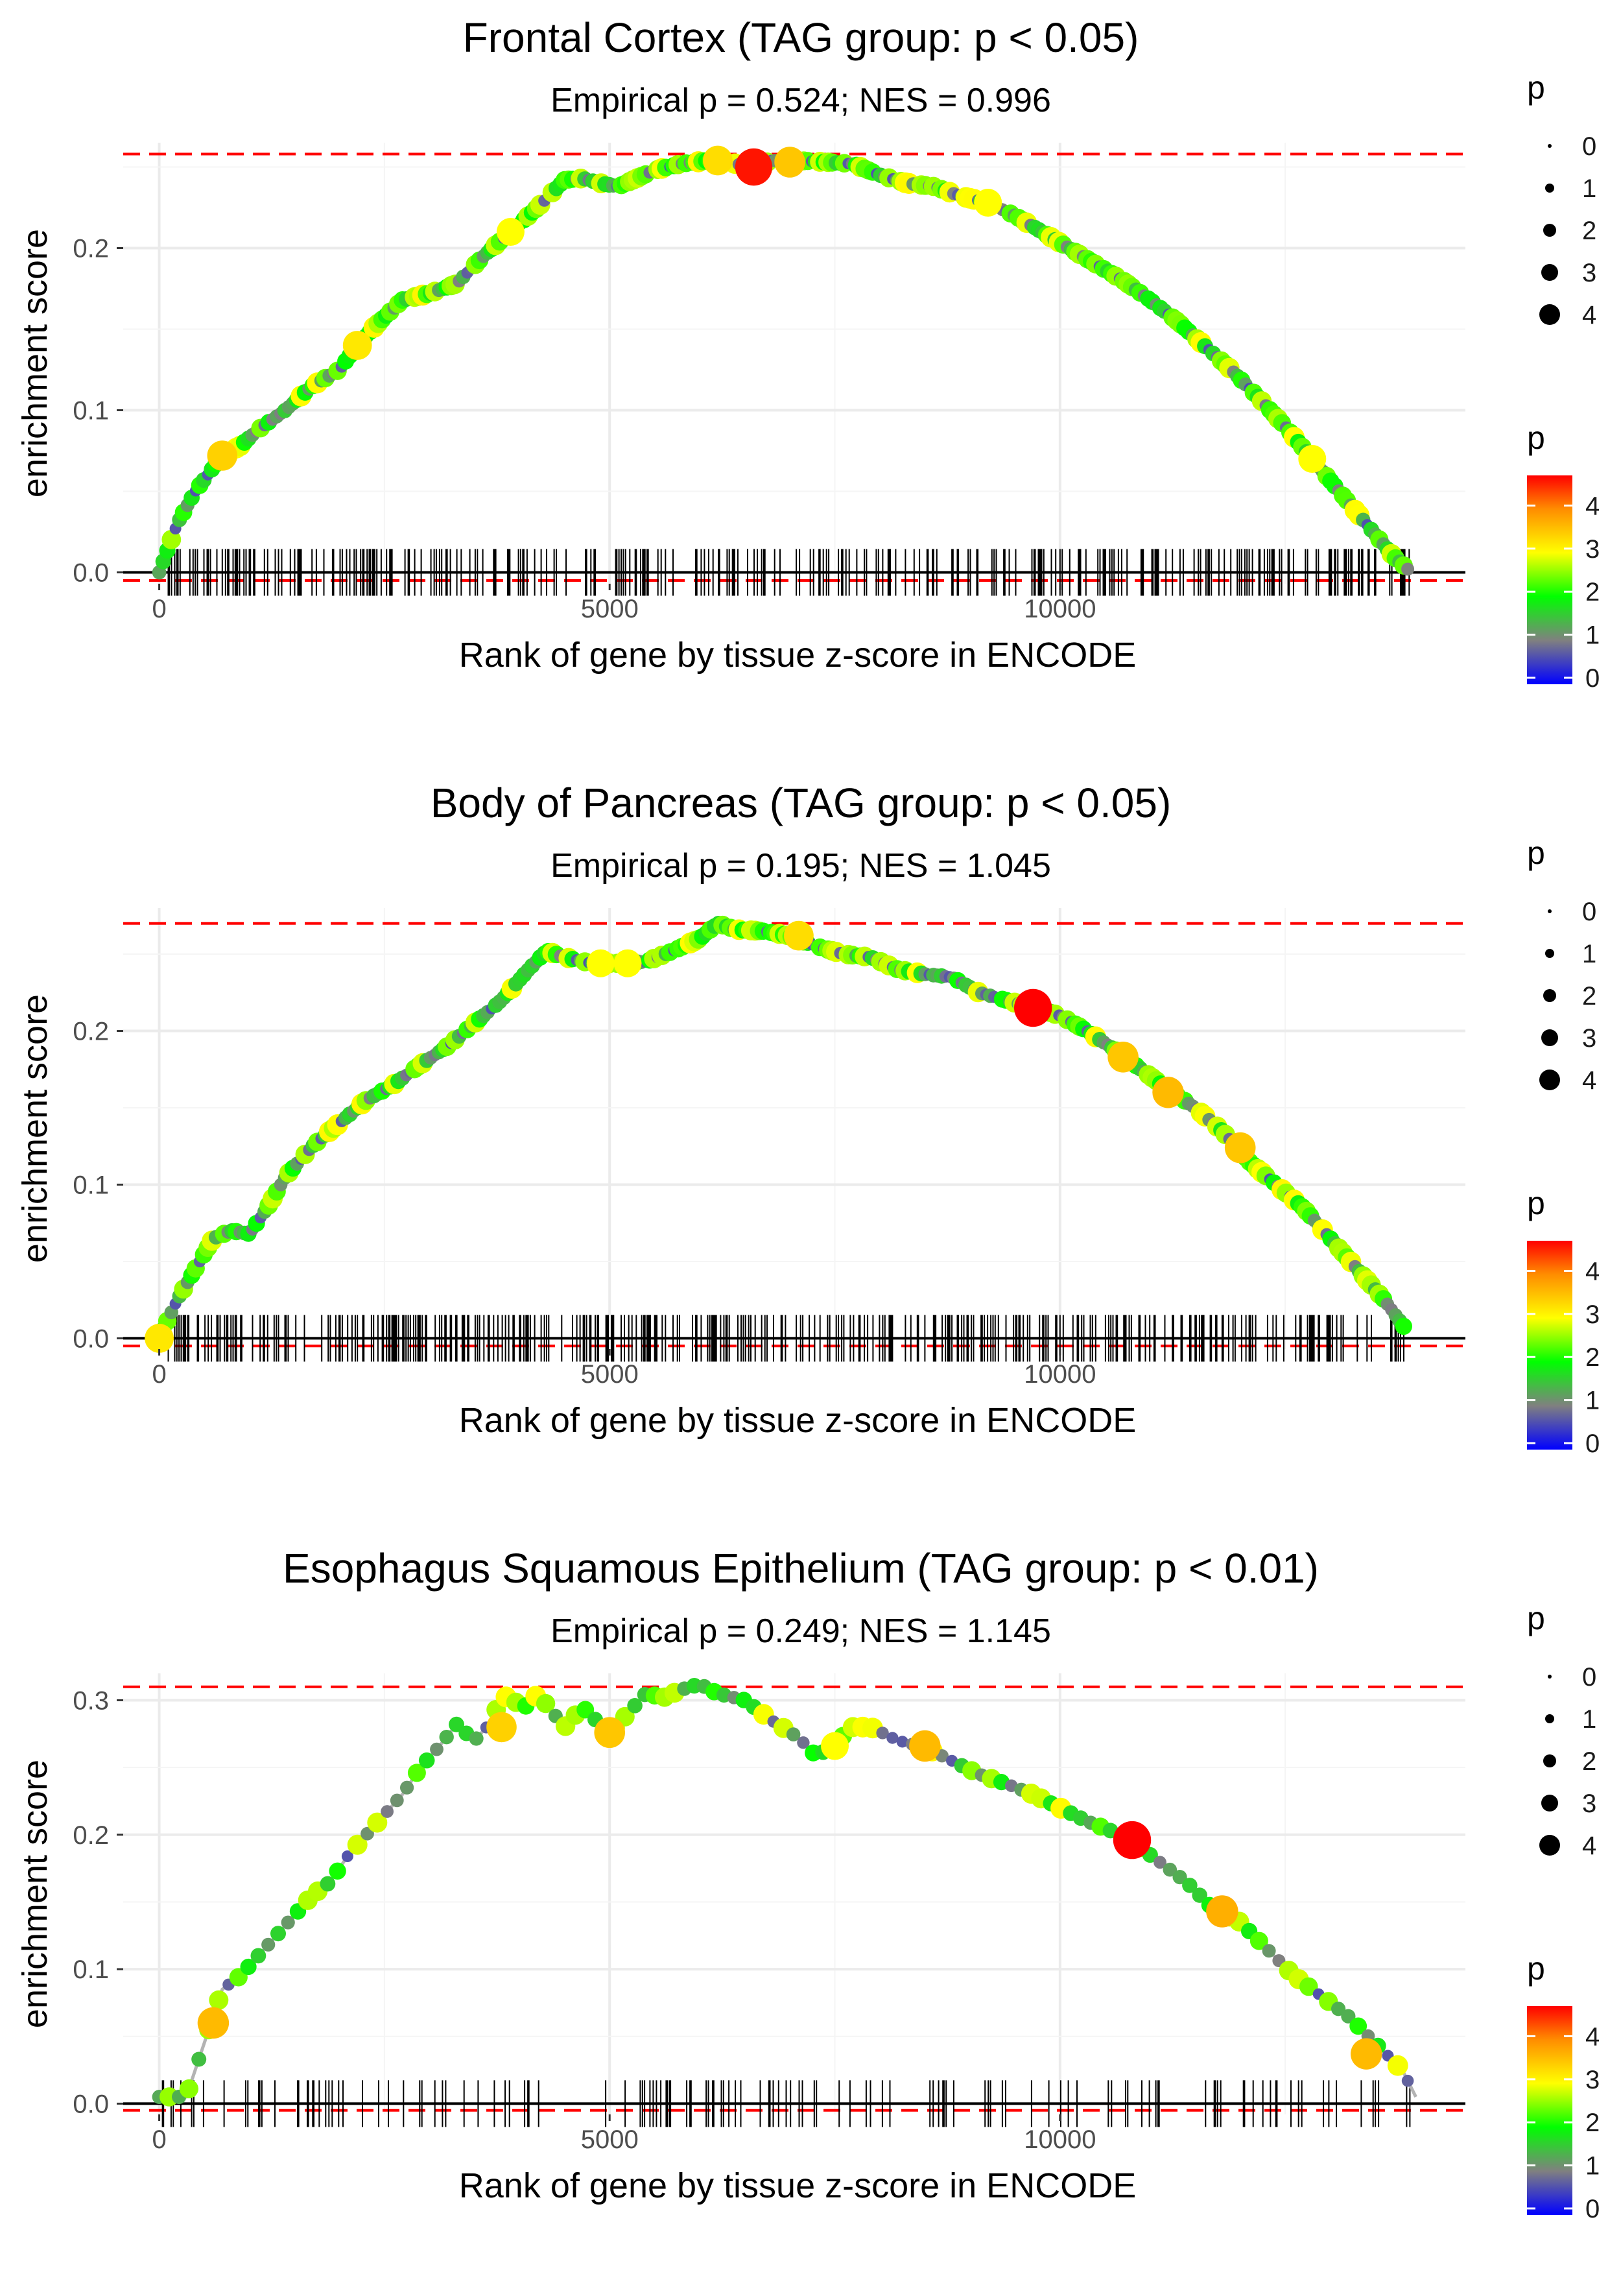  Describe the element at coordinates (1592, 1271) in the screenshot. I see `color-legend-label: 4` at that location.